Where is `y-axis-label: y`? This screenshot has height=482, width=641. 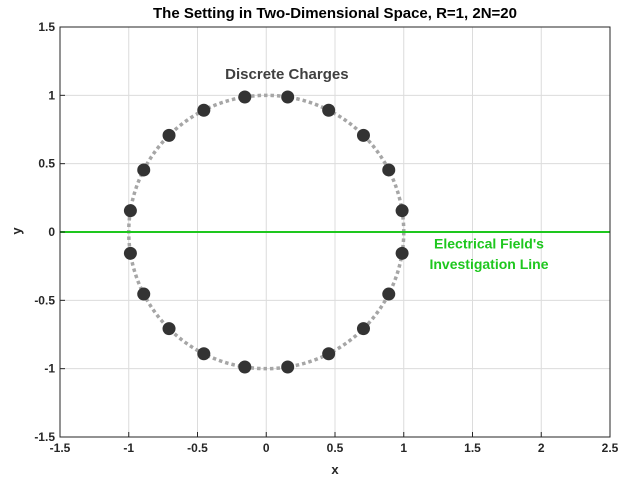 y-axis-label: y is located at coordinates (16, 231).